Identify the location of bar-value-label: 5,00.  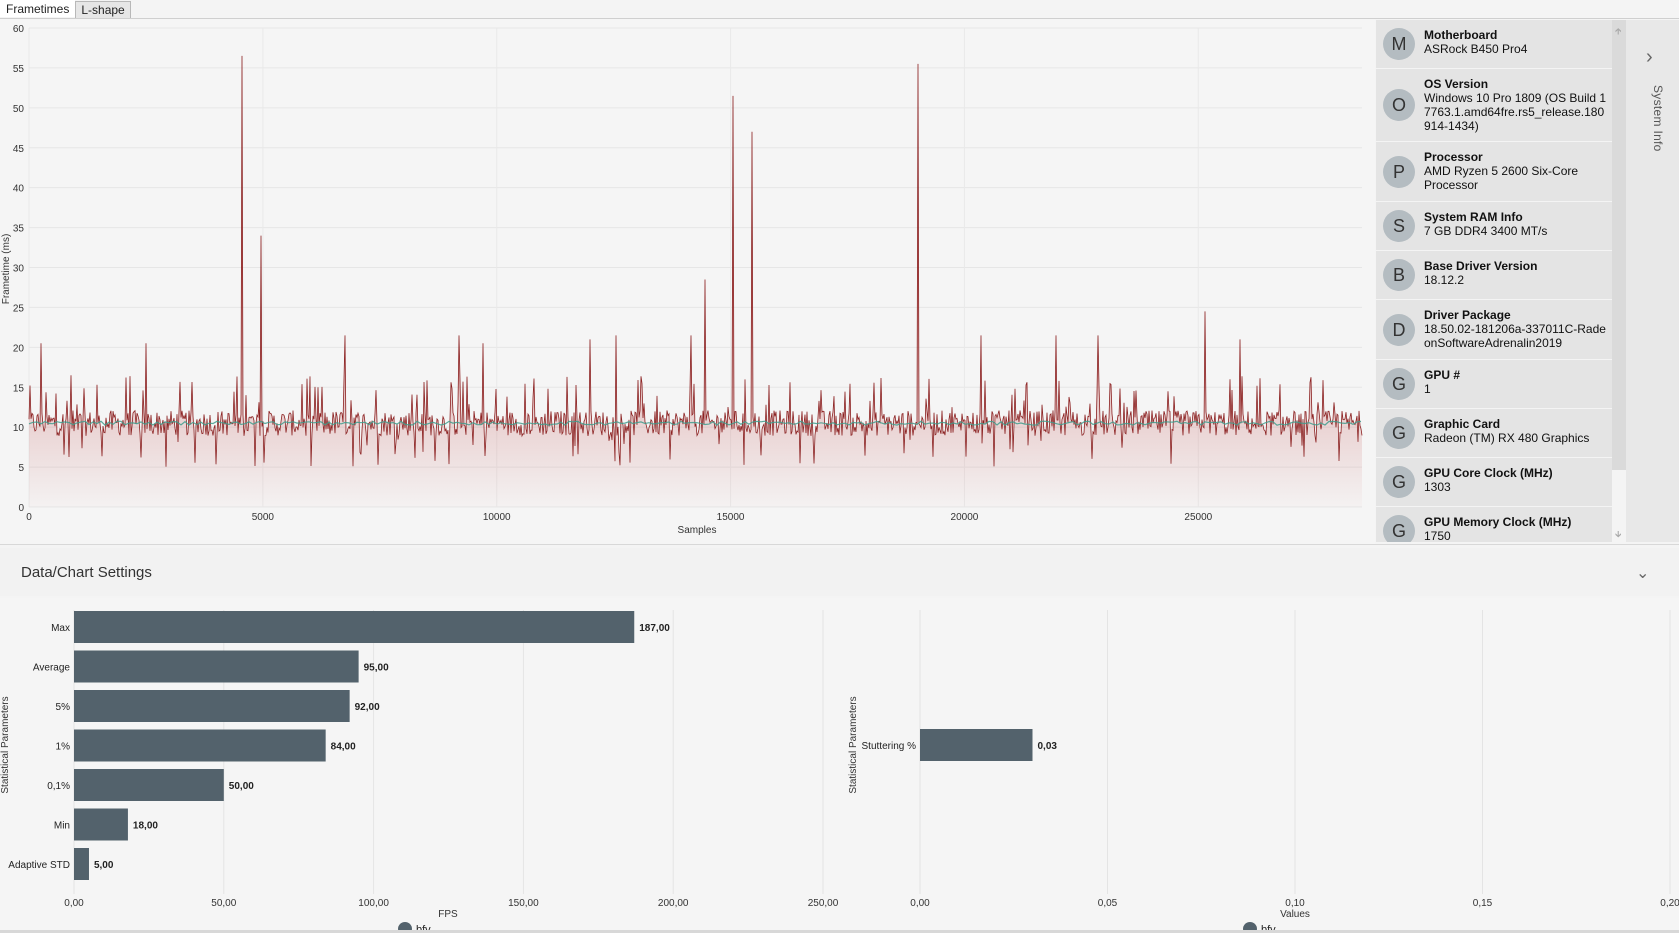
(104, 865).